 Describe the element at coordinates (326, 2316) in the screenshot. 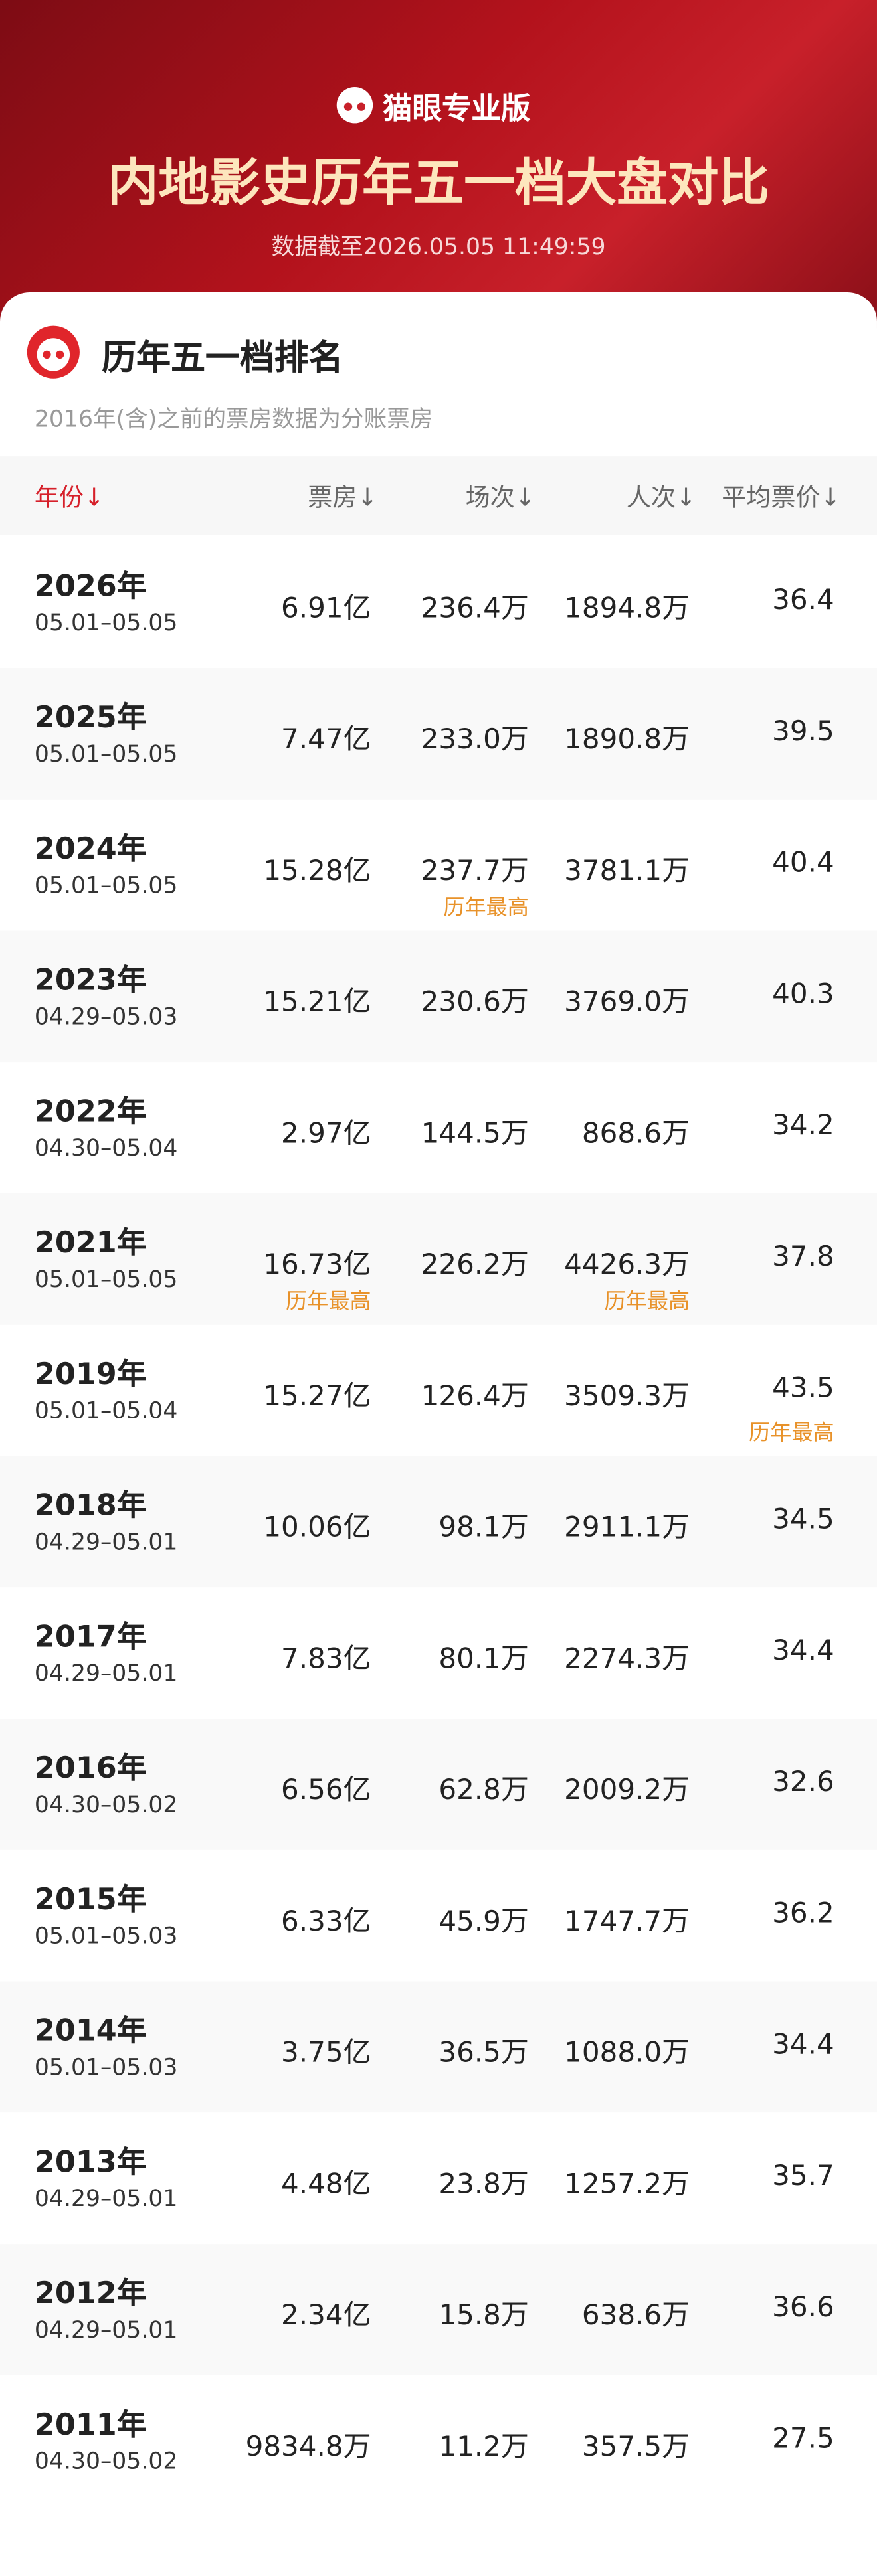

I see `cell-value: 2.34亿` at that location.